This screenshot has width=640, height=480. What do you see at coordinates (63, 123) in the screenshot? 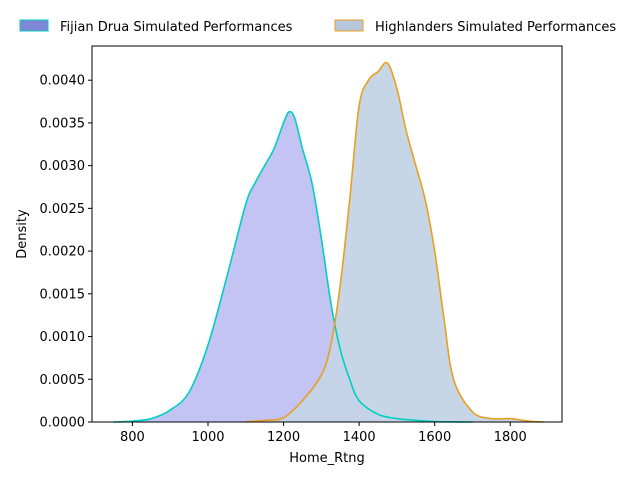
I see `y-tick-label: 0.0035` at bounding box center [63, 123].